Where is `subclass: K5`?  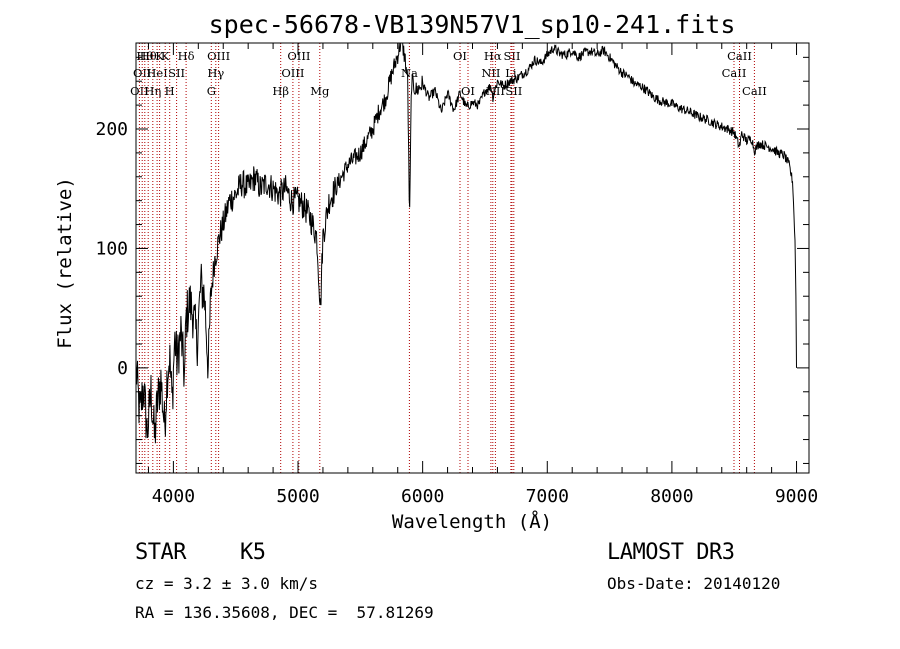 subclass: K5 is located at coordinates (253, 552).